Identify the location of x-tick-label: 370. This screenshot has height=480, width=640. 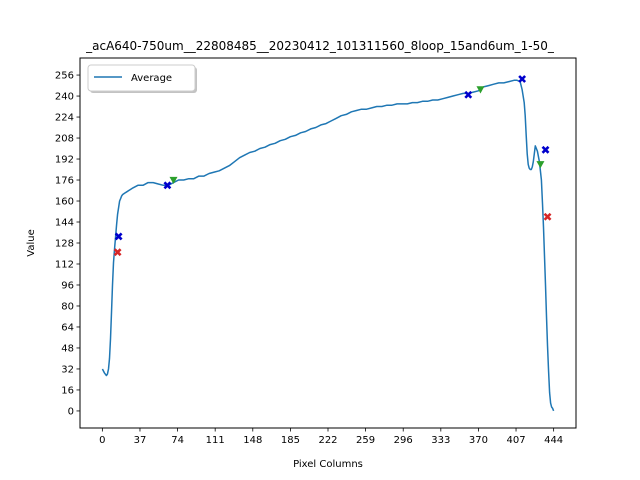
(478, 440).